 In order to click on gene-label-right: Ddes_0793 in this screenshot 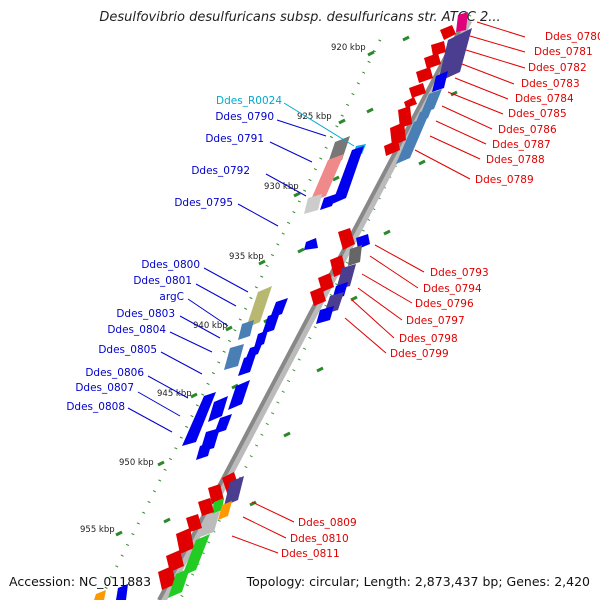, I will do `click(459, 273)`.